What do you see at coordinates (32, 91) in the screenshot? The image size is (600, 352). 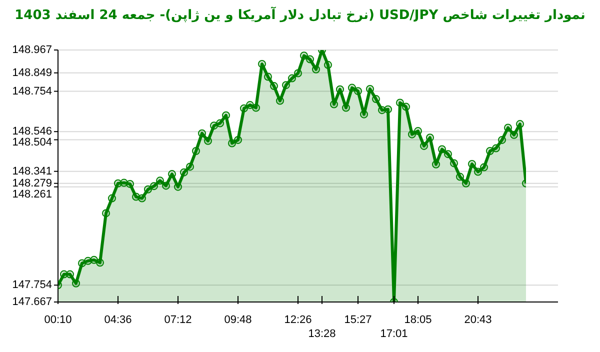 I see `y-tick-label: 148.754` at bounding box center [32, 91].